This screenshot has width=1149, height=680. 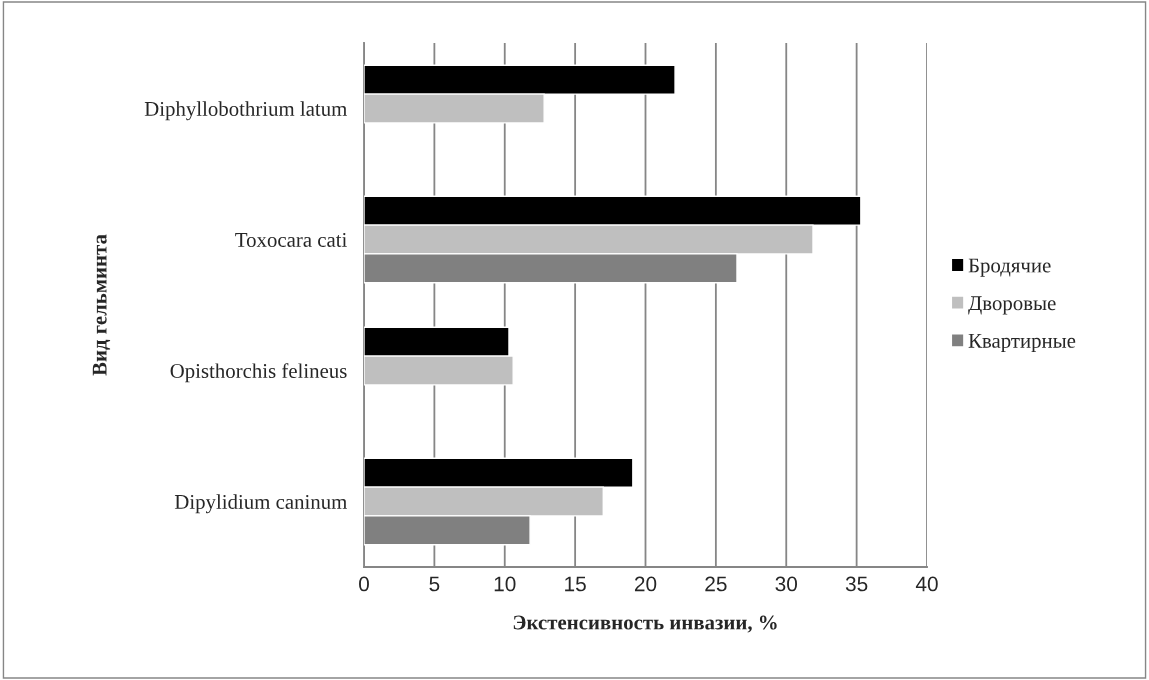 What do you see at coordinates (505, 584) in the screenshot?
I see `x-tick-label: 10` at bounding box center [505, 584].